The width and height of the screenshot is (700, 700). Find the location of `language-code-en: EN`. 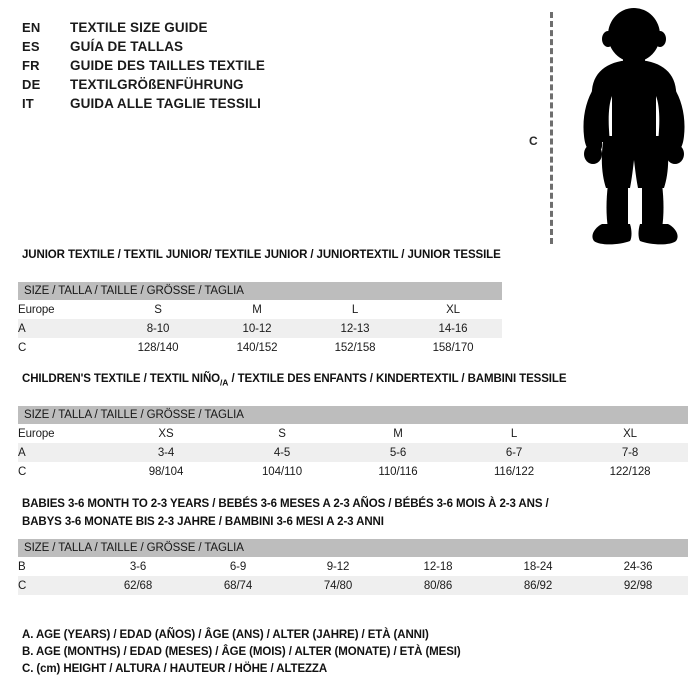

language-code-en: EN is located at coordinates (31, 27).